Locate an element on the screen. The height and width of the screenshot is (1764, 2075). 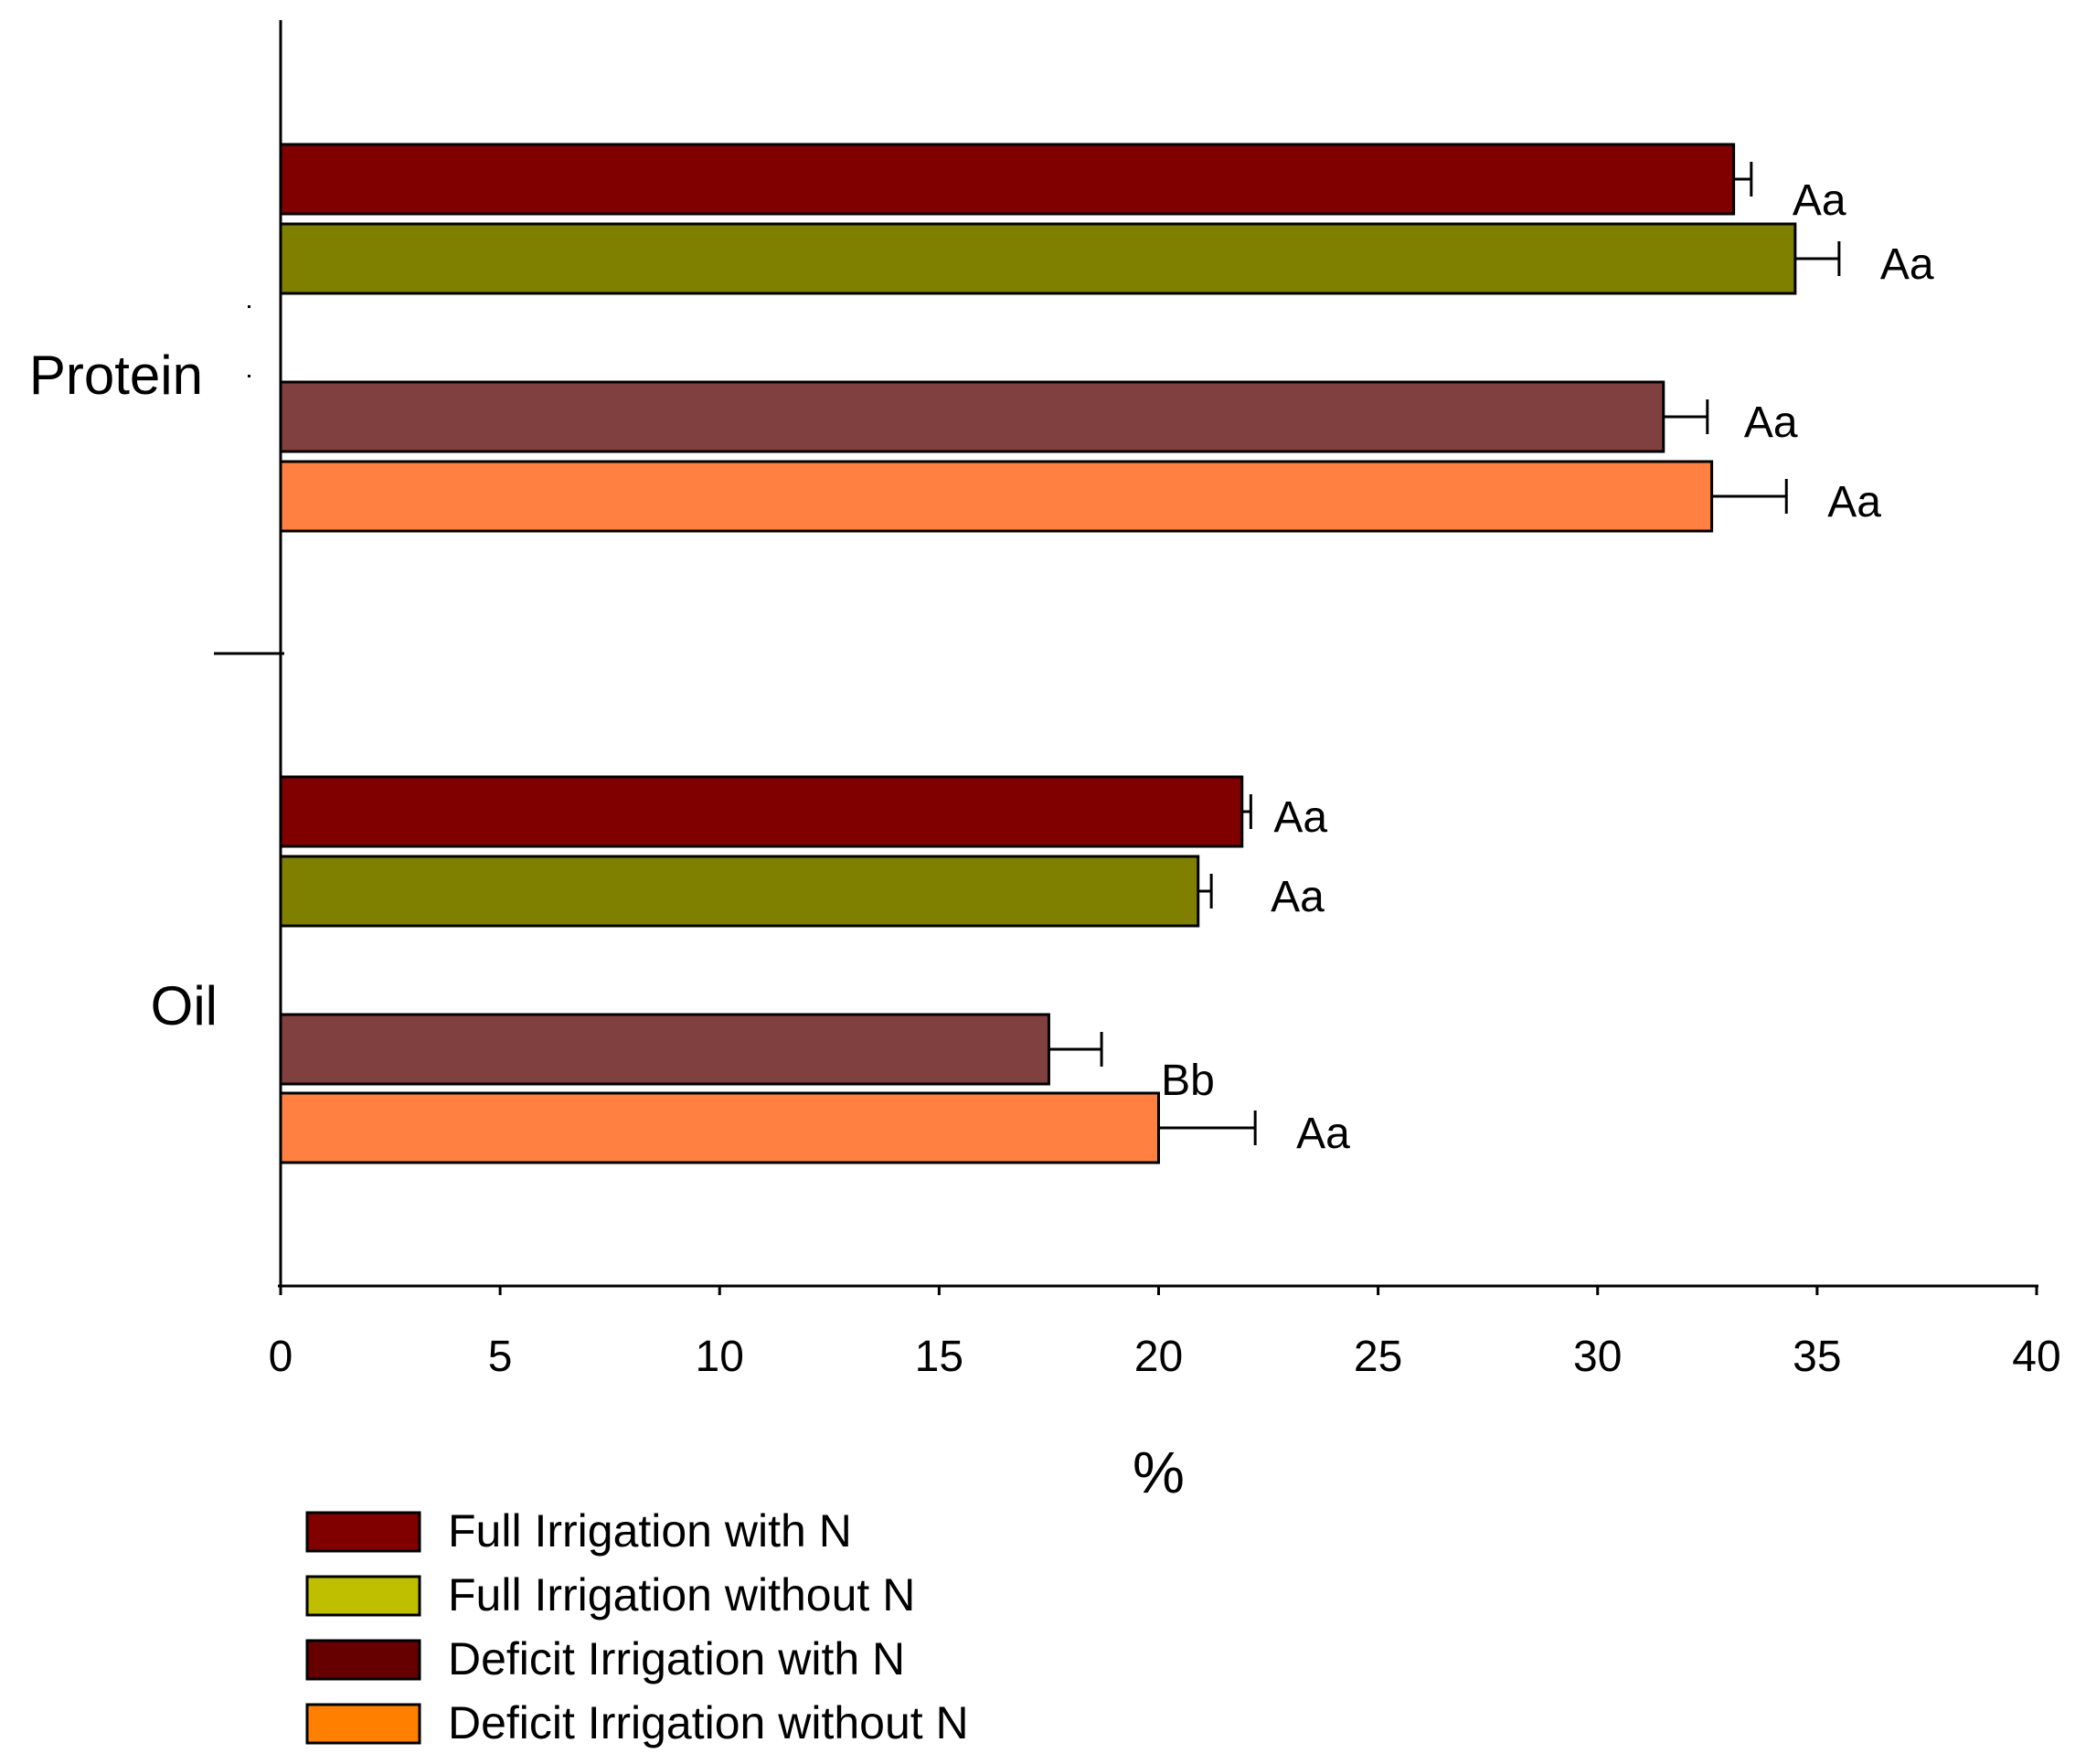
x-axis-title: % is located at coordinates (1159, 1472).